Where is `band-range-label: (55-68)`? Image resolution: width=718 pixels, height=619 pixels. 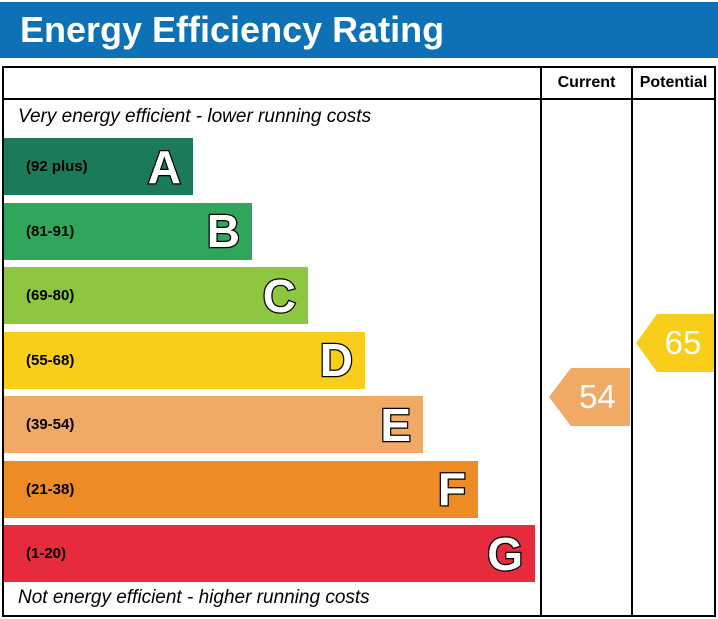 band-range-label: (55-68) is located at coordinates (50, 360).